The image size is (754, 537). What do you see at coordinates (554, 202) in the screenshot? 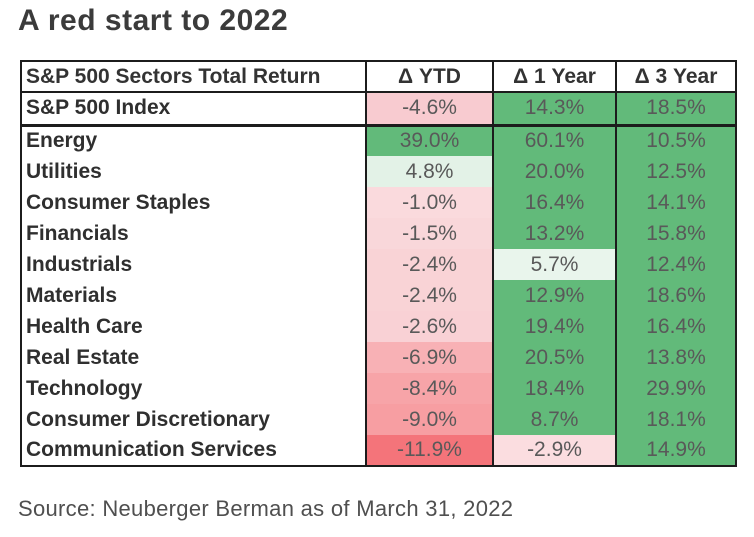
I see `one-year-value: 16.4%` at bounding box center [554, 202].